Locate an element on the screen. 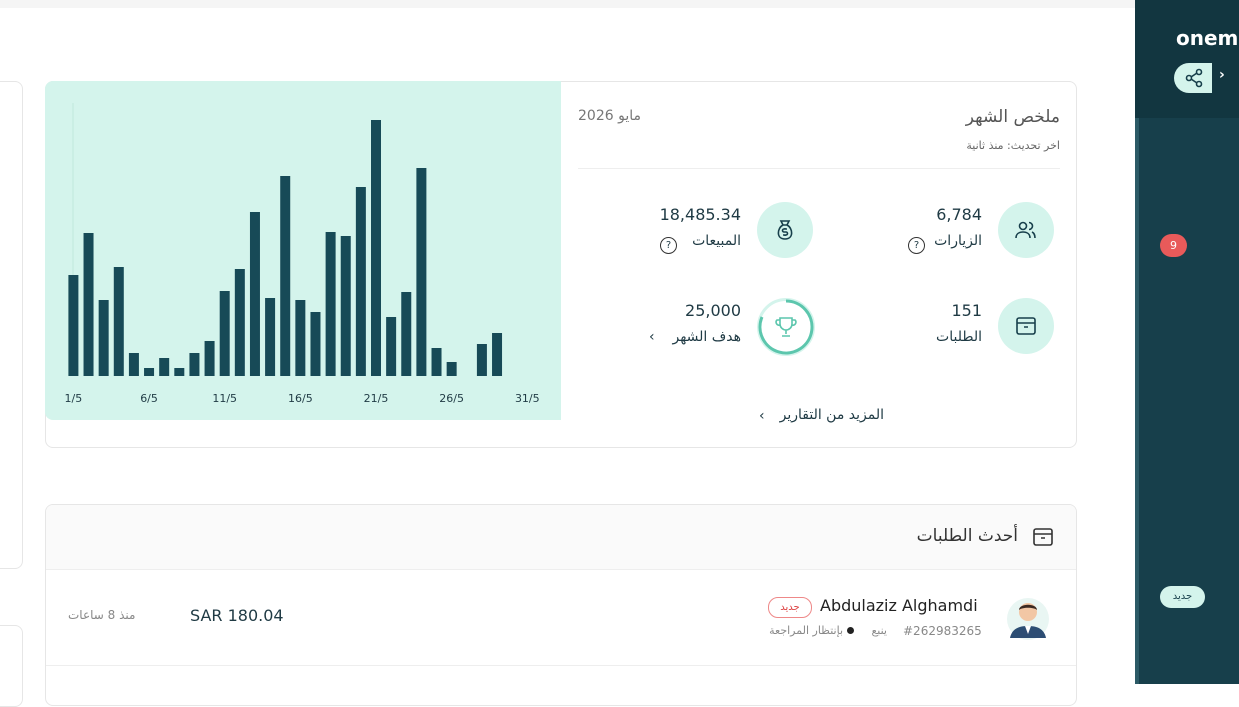 Image resolution: width=1239 pixels, height=707 pixels. goal-link: هدف الشهر is located at coordinates (706, 337).